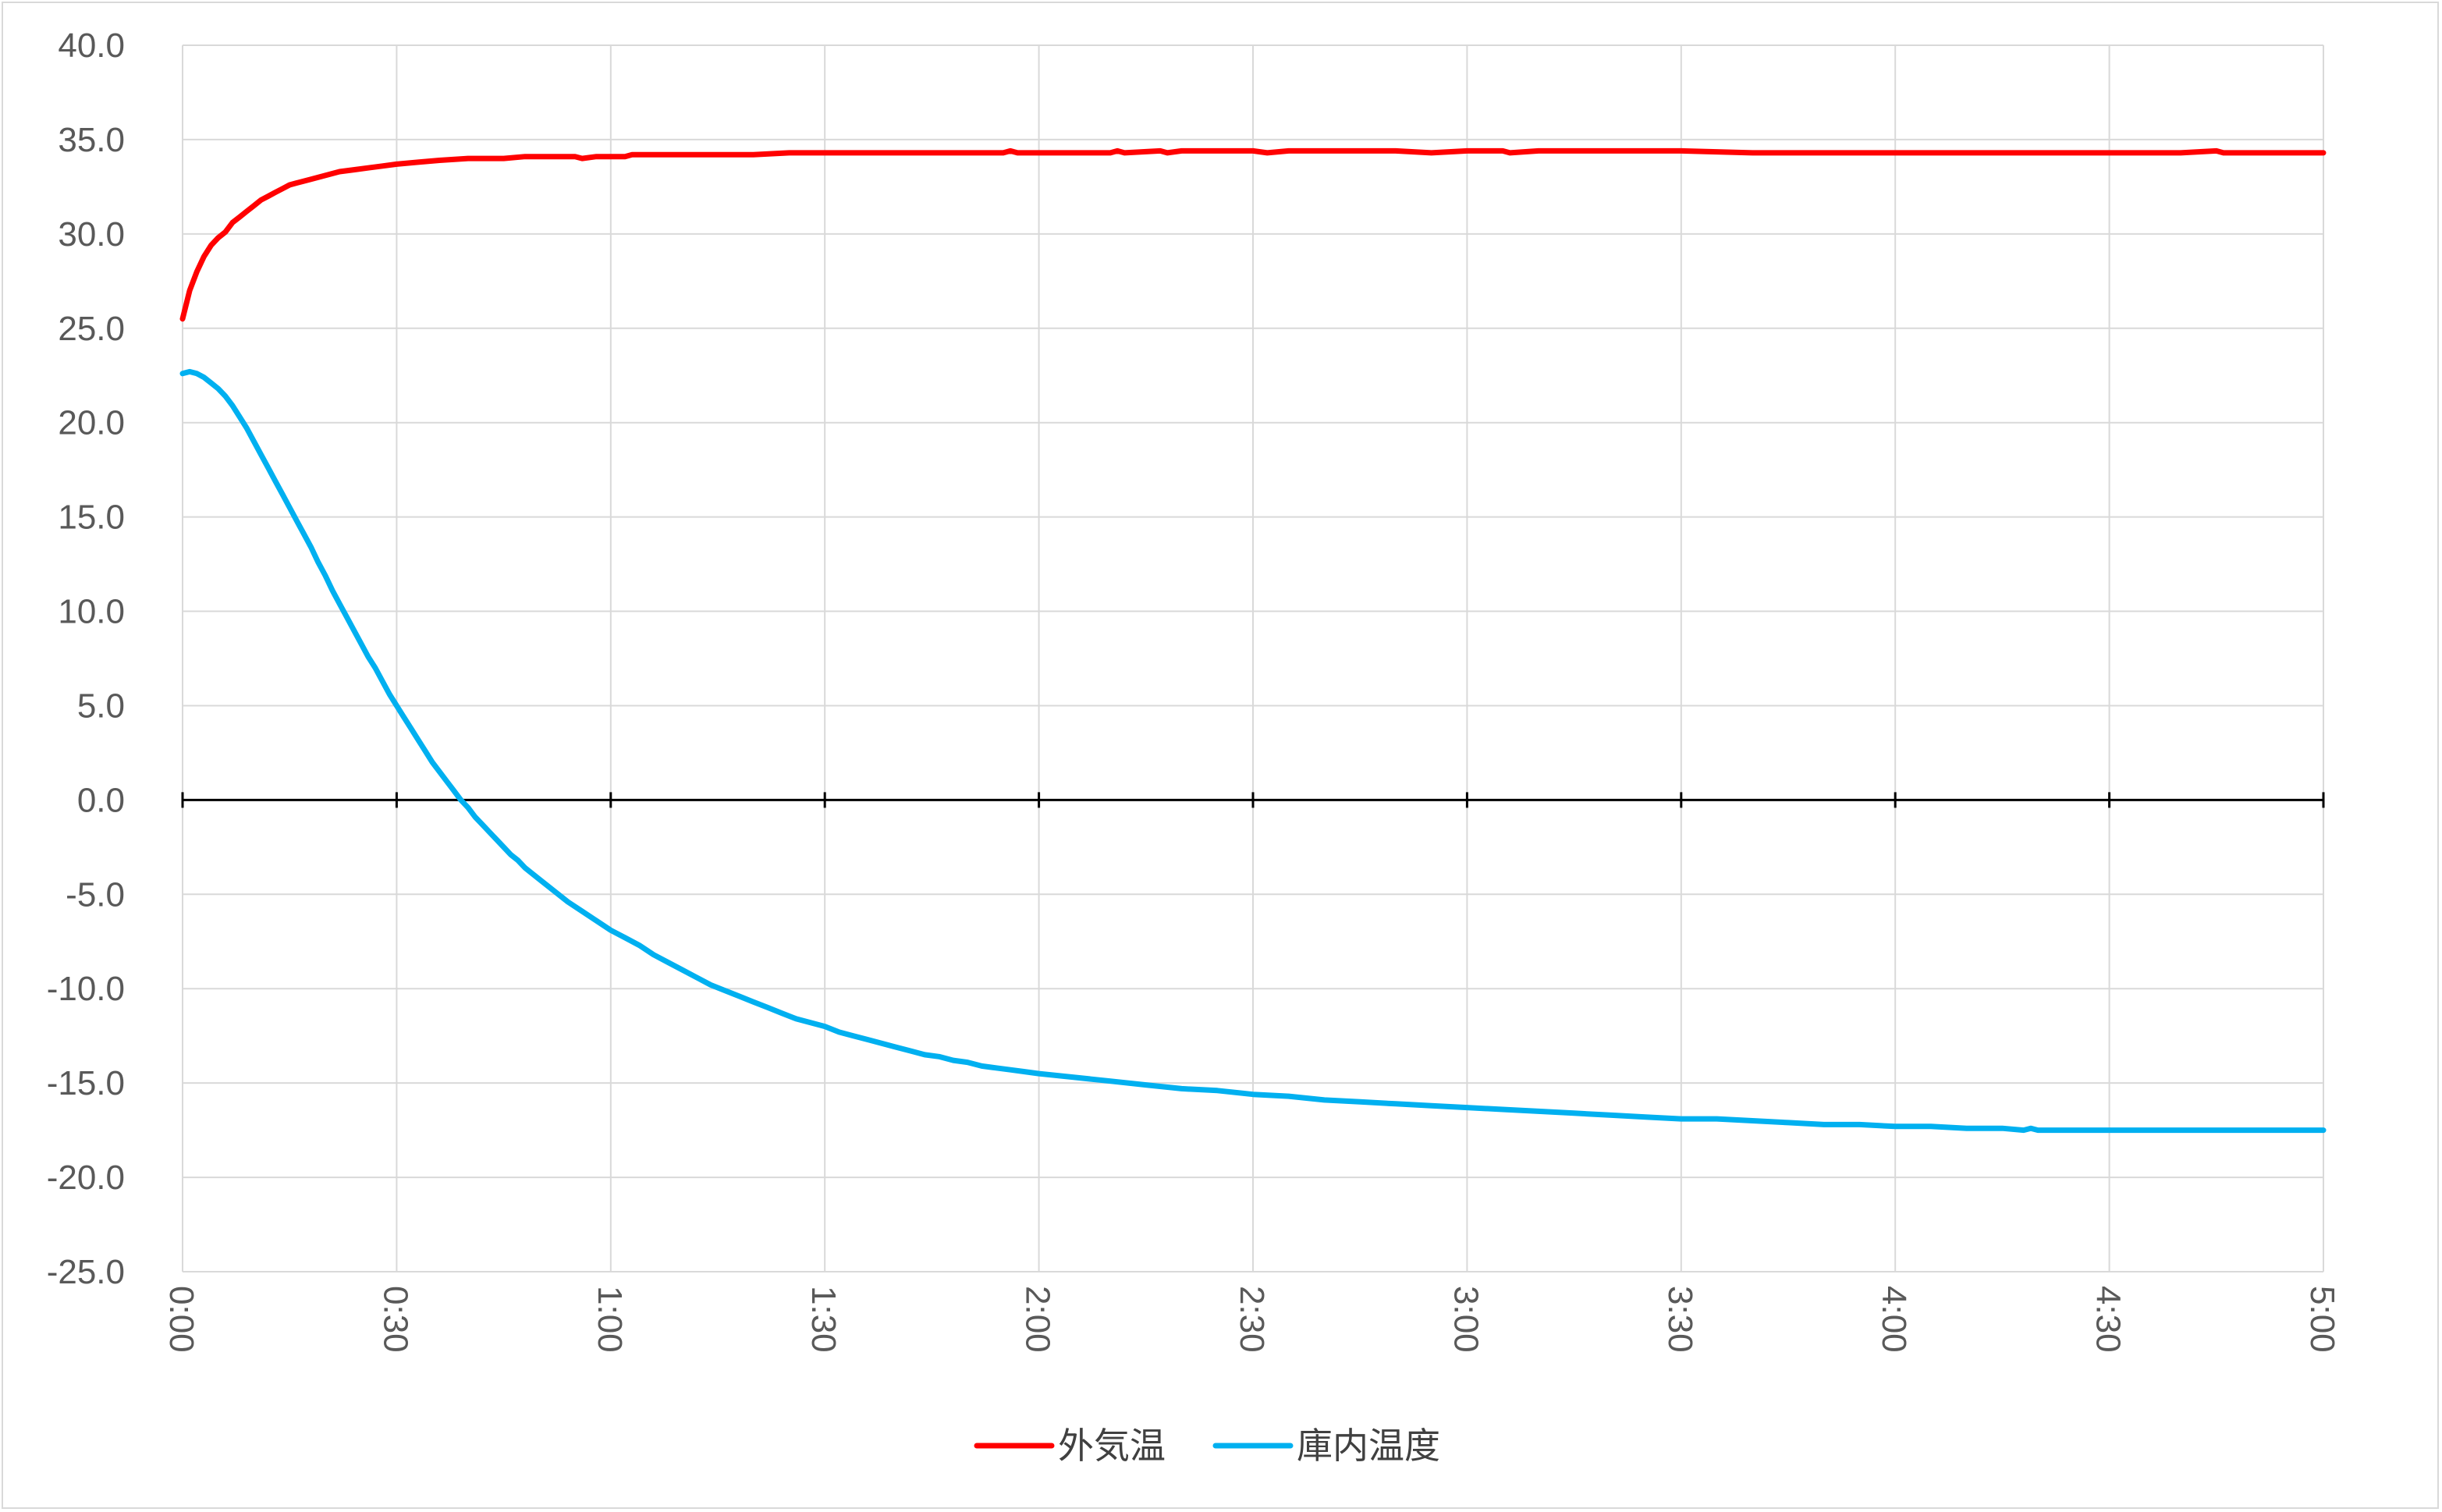 This screenshot has height=1512, width=2442. I want to click on x-tick-label: 3:00, so click(1465, 1320).